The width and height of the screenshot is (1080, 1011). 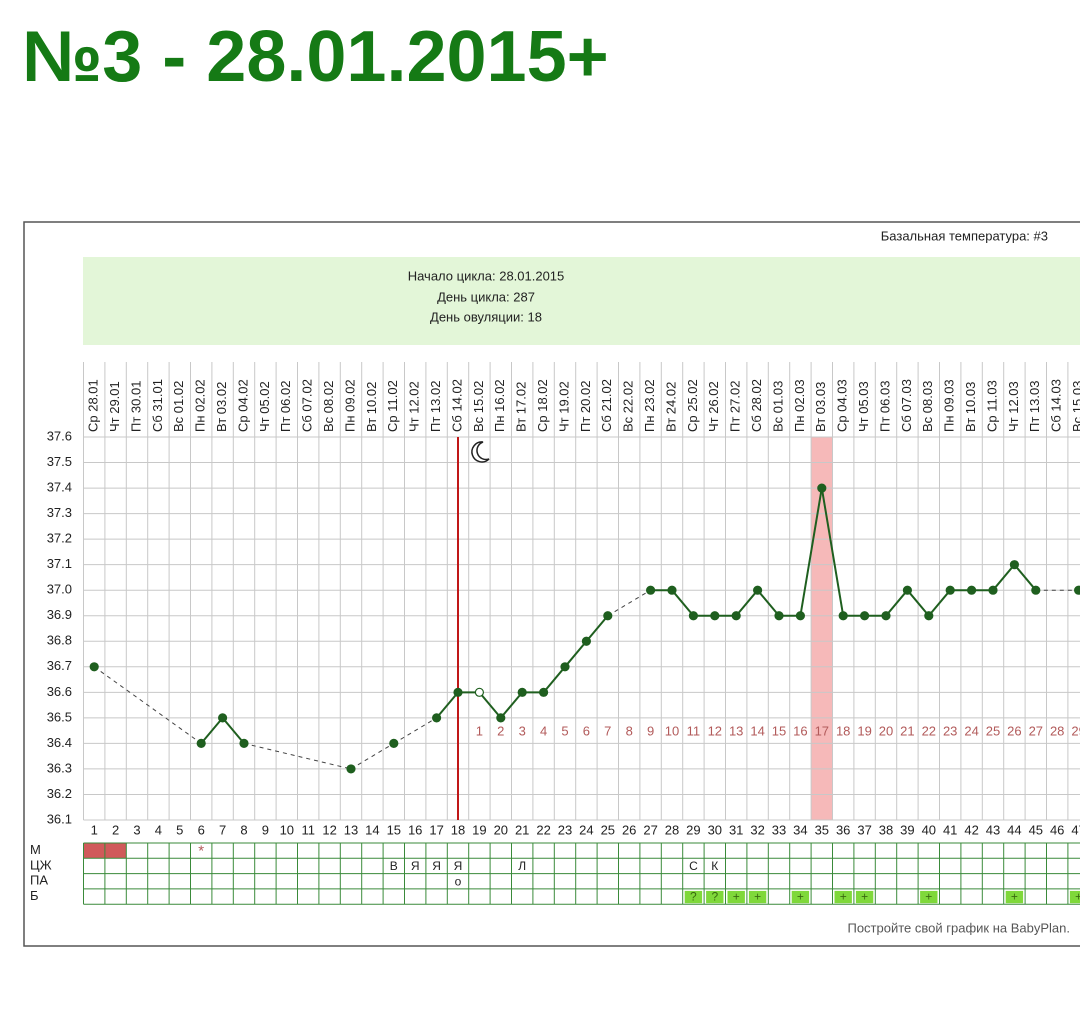 What do you see at coordinates (115, 829) in the screenshot?
I see `x-tick-label: 2` at bounding box center [115, 829].